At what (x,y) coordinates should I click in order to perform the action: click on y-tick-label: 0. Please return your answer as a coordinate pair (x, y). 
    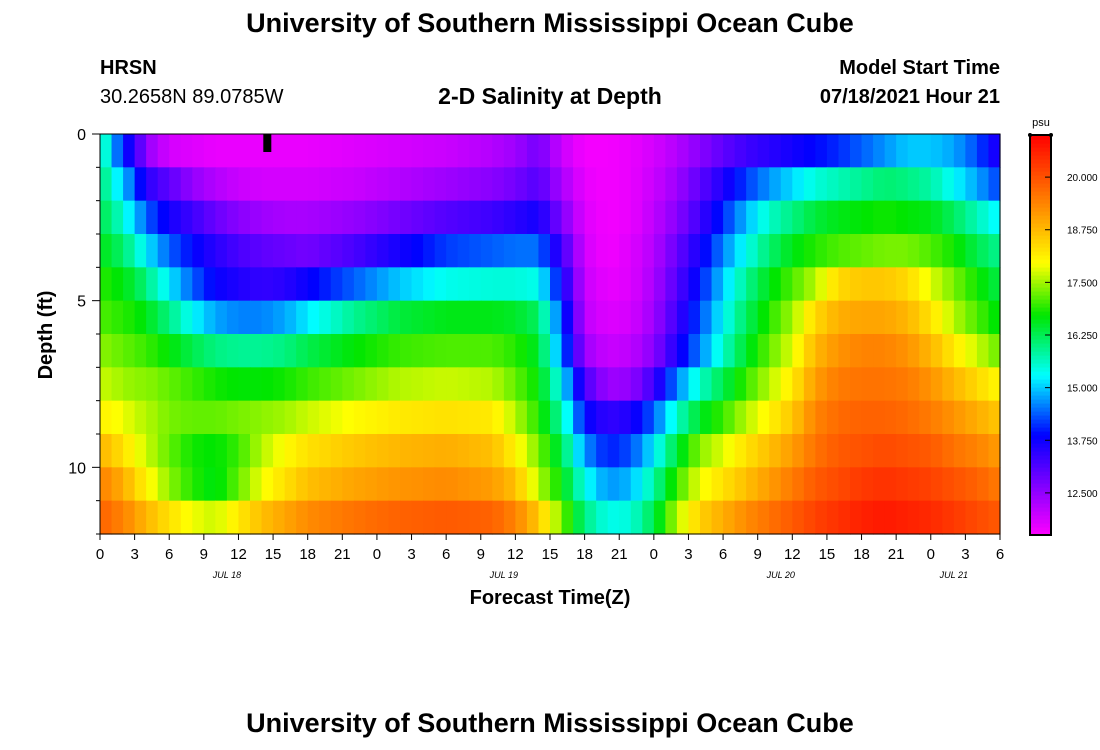
    Looking at the image, I should click on (81, 135).